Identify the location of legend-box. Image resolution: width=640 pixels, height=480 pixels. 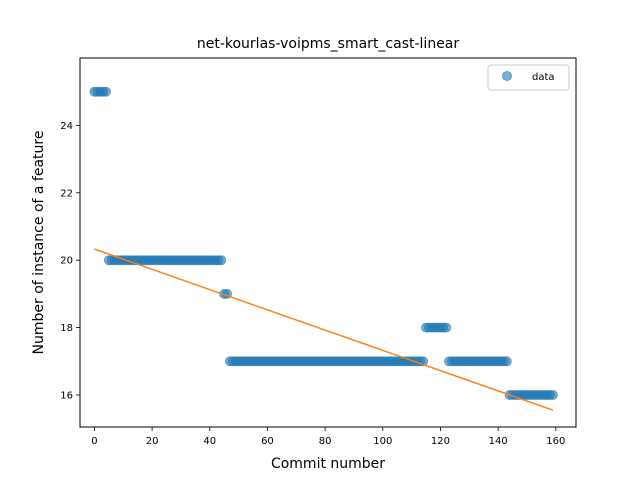
(528, 77).